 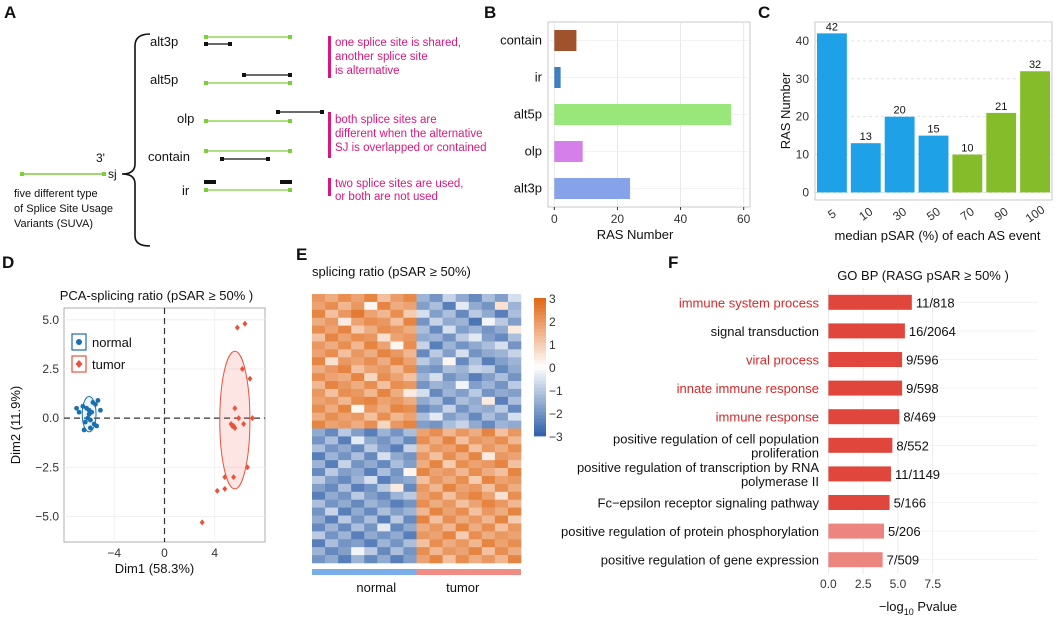 What do you see at coordinates (98, 400) in the screenshot?
I see `chart-d-point-normal` at bounding box center [98, 400].